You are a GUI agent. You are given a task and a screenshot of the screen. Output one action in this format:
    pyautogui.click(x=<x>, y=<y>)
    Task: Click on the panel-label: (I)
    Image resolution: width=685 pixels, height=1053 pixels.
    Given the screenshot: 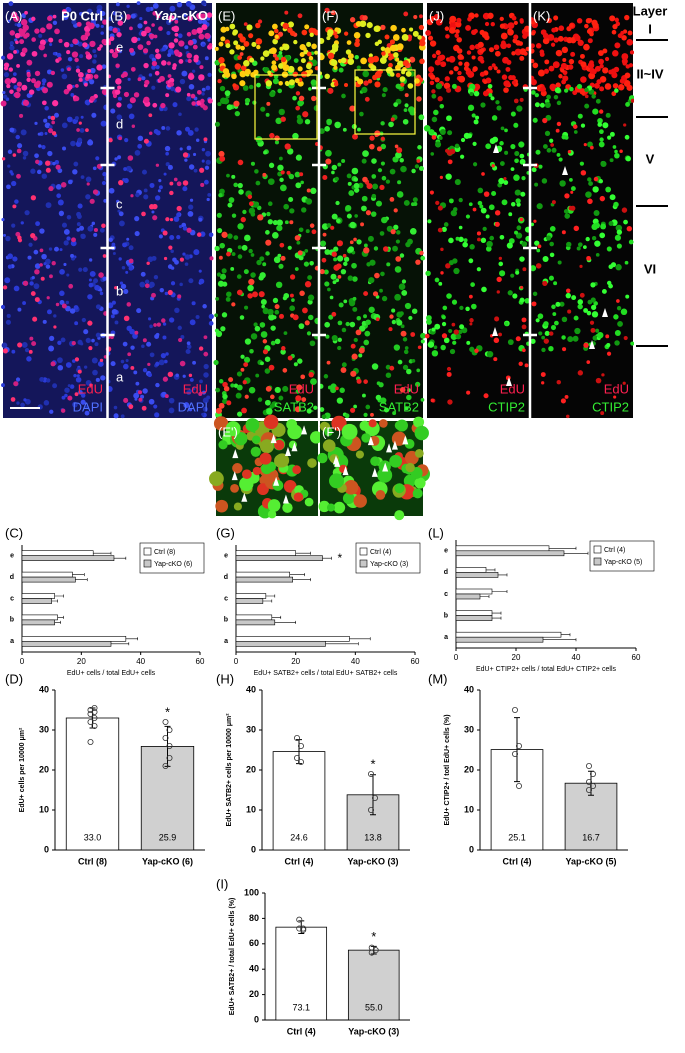 What is the action you would take?
    pyautogui.click(x=222, y=883)
    